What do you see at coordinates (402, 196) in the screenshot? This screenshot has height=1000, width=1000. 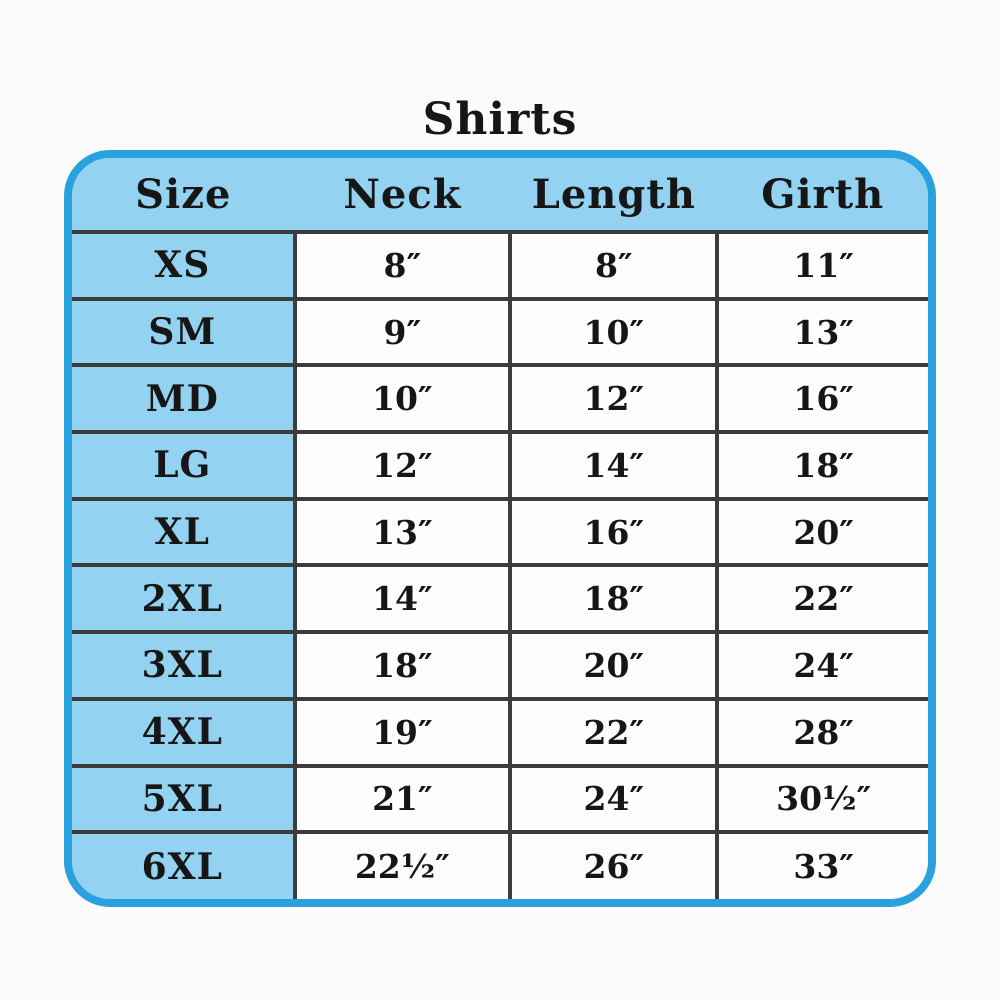 I see `column-header-neck: Neck` at bounding box center [402, 196].